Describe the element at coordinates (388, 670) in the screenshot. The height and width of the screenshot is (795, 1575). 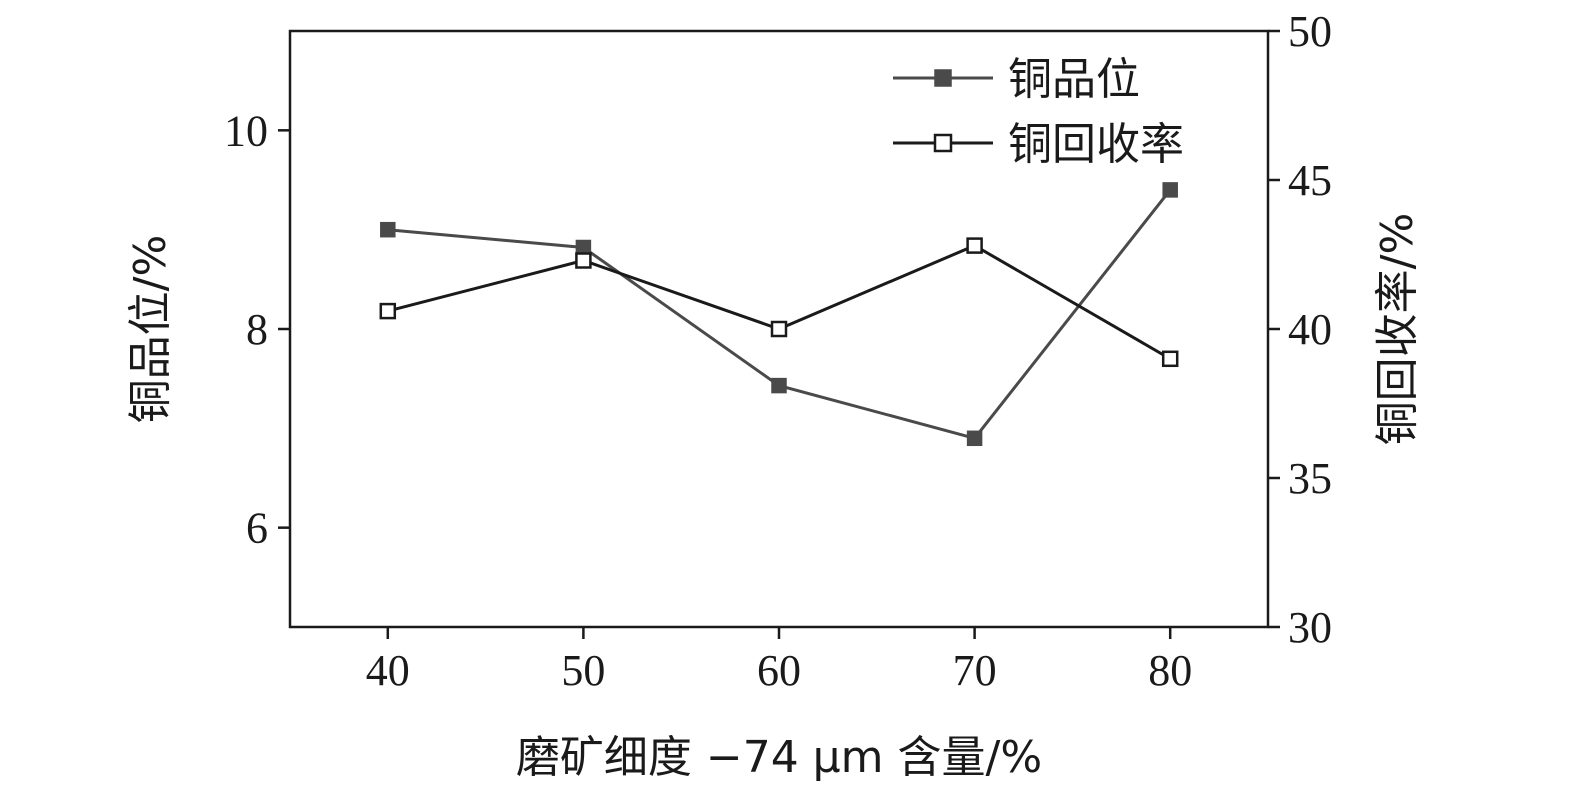
I see `x-tick-label-40: 40` at that location.